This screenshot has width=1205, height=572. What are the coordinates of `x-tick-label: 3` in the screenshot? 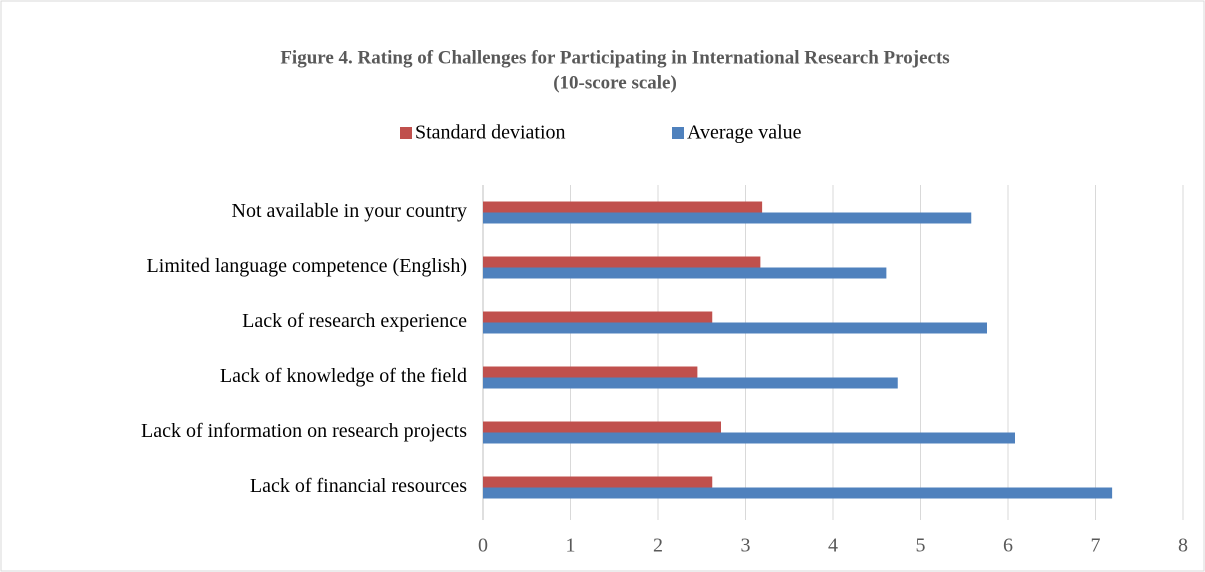 It's located at (746, 546).